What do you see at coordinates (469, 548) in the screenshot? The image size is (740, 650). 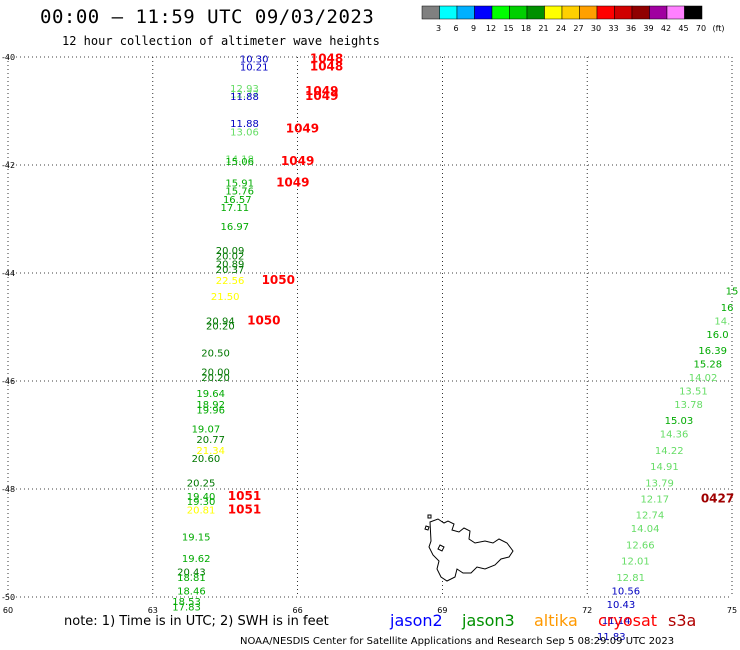 I see `island-shape` at bounding box center [469, 548].